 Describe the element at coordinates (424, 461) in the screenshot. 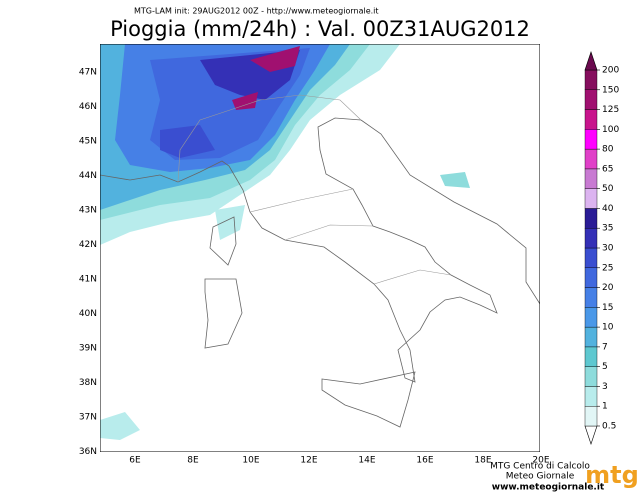

I see `lon-label: 16E` at that location.